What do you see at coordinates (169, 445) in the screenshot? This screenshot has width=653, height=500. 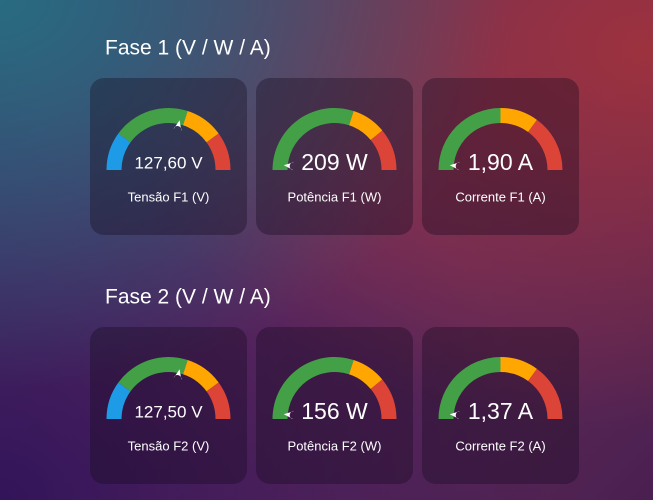 I see `gauge-name: Tensão F2 (V)` at bounding box center [169, 445].